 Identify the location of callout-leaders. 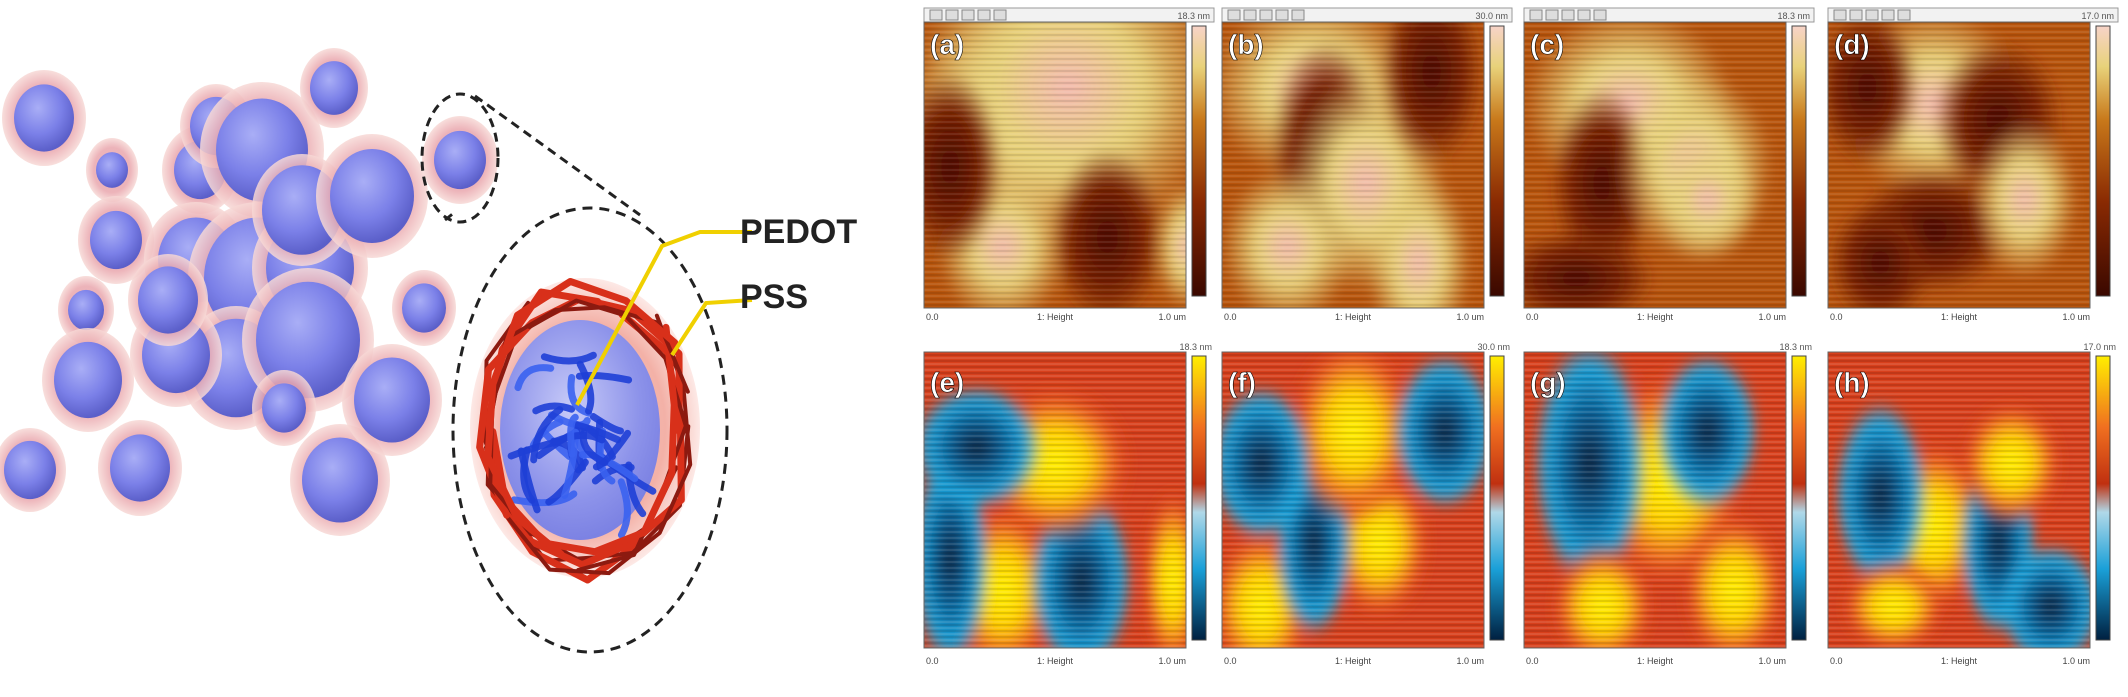
(664, 318).